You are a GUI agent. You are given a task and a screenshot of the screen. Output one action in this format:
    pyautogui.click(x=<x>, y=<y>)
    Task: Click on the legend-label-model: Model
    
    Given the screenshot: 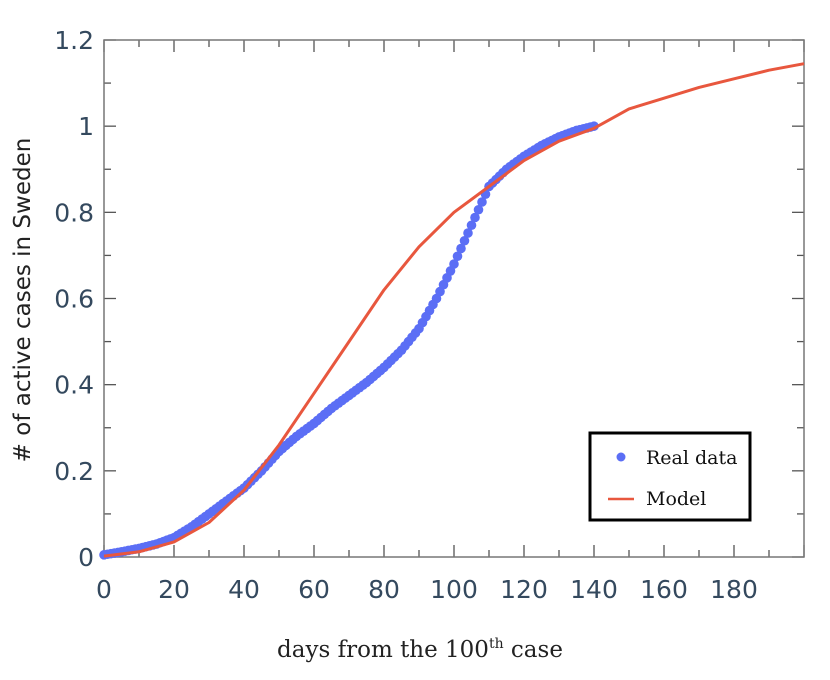 What is the action you would take?
    pyautogui.click(x=676, y=499)
    